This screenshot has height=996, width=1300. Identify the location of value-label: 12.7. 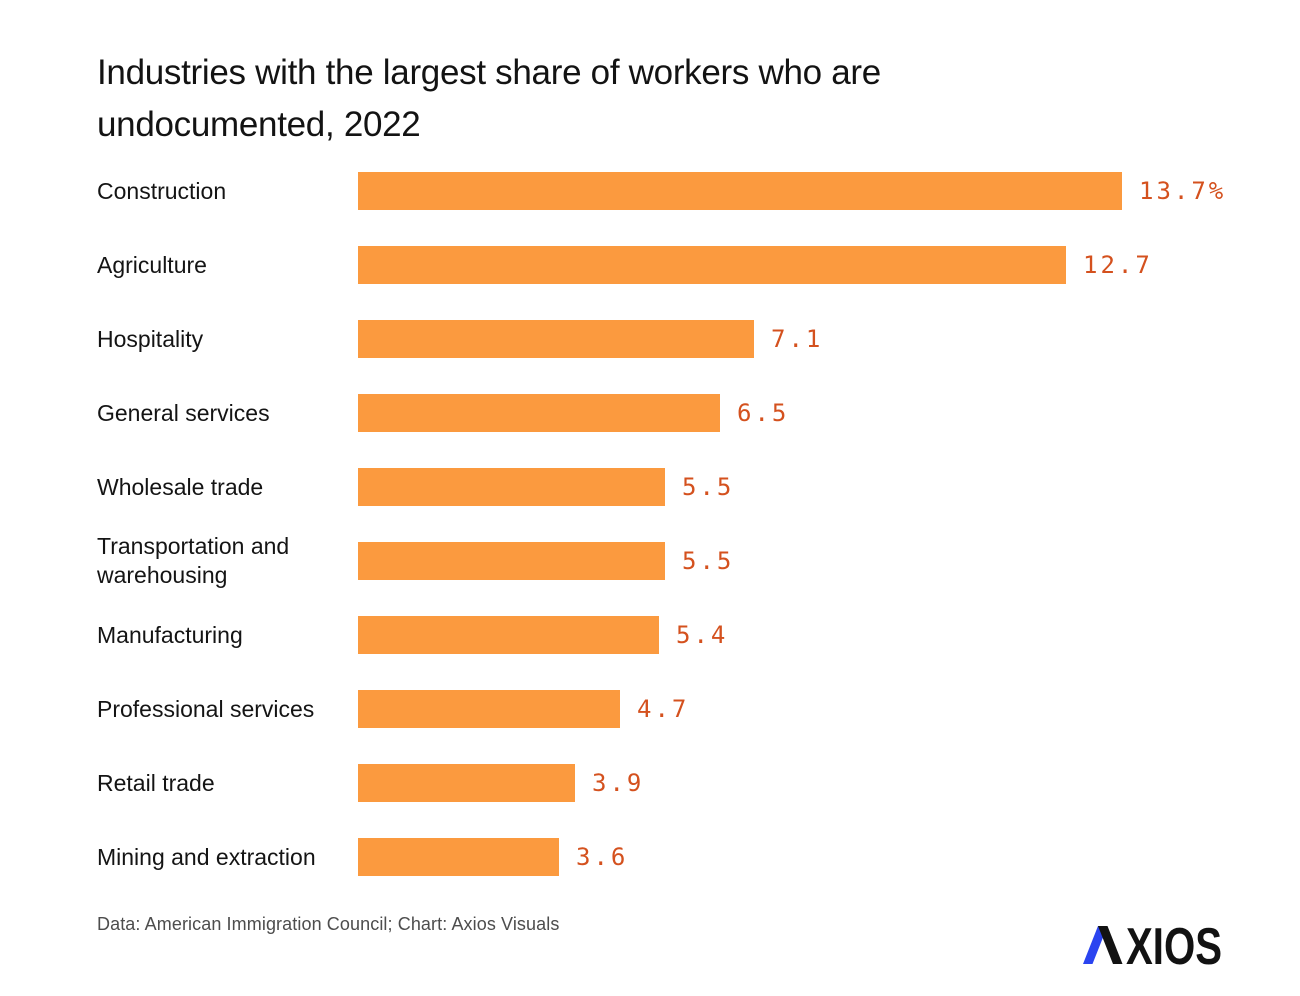
(1118, 265).